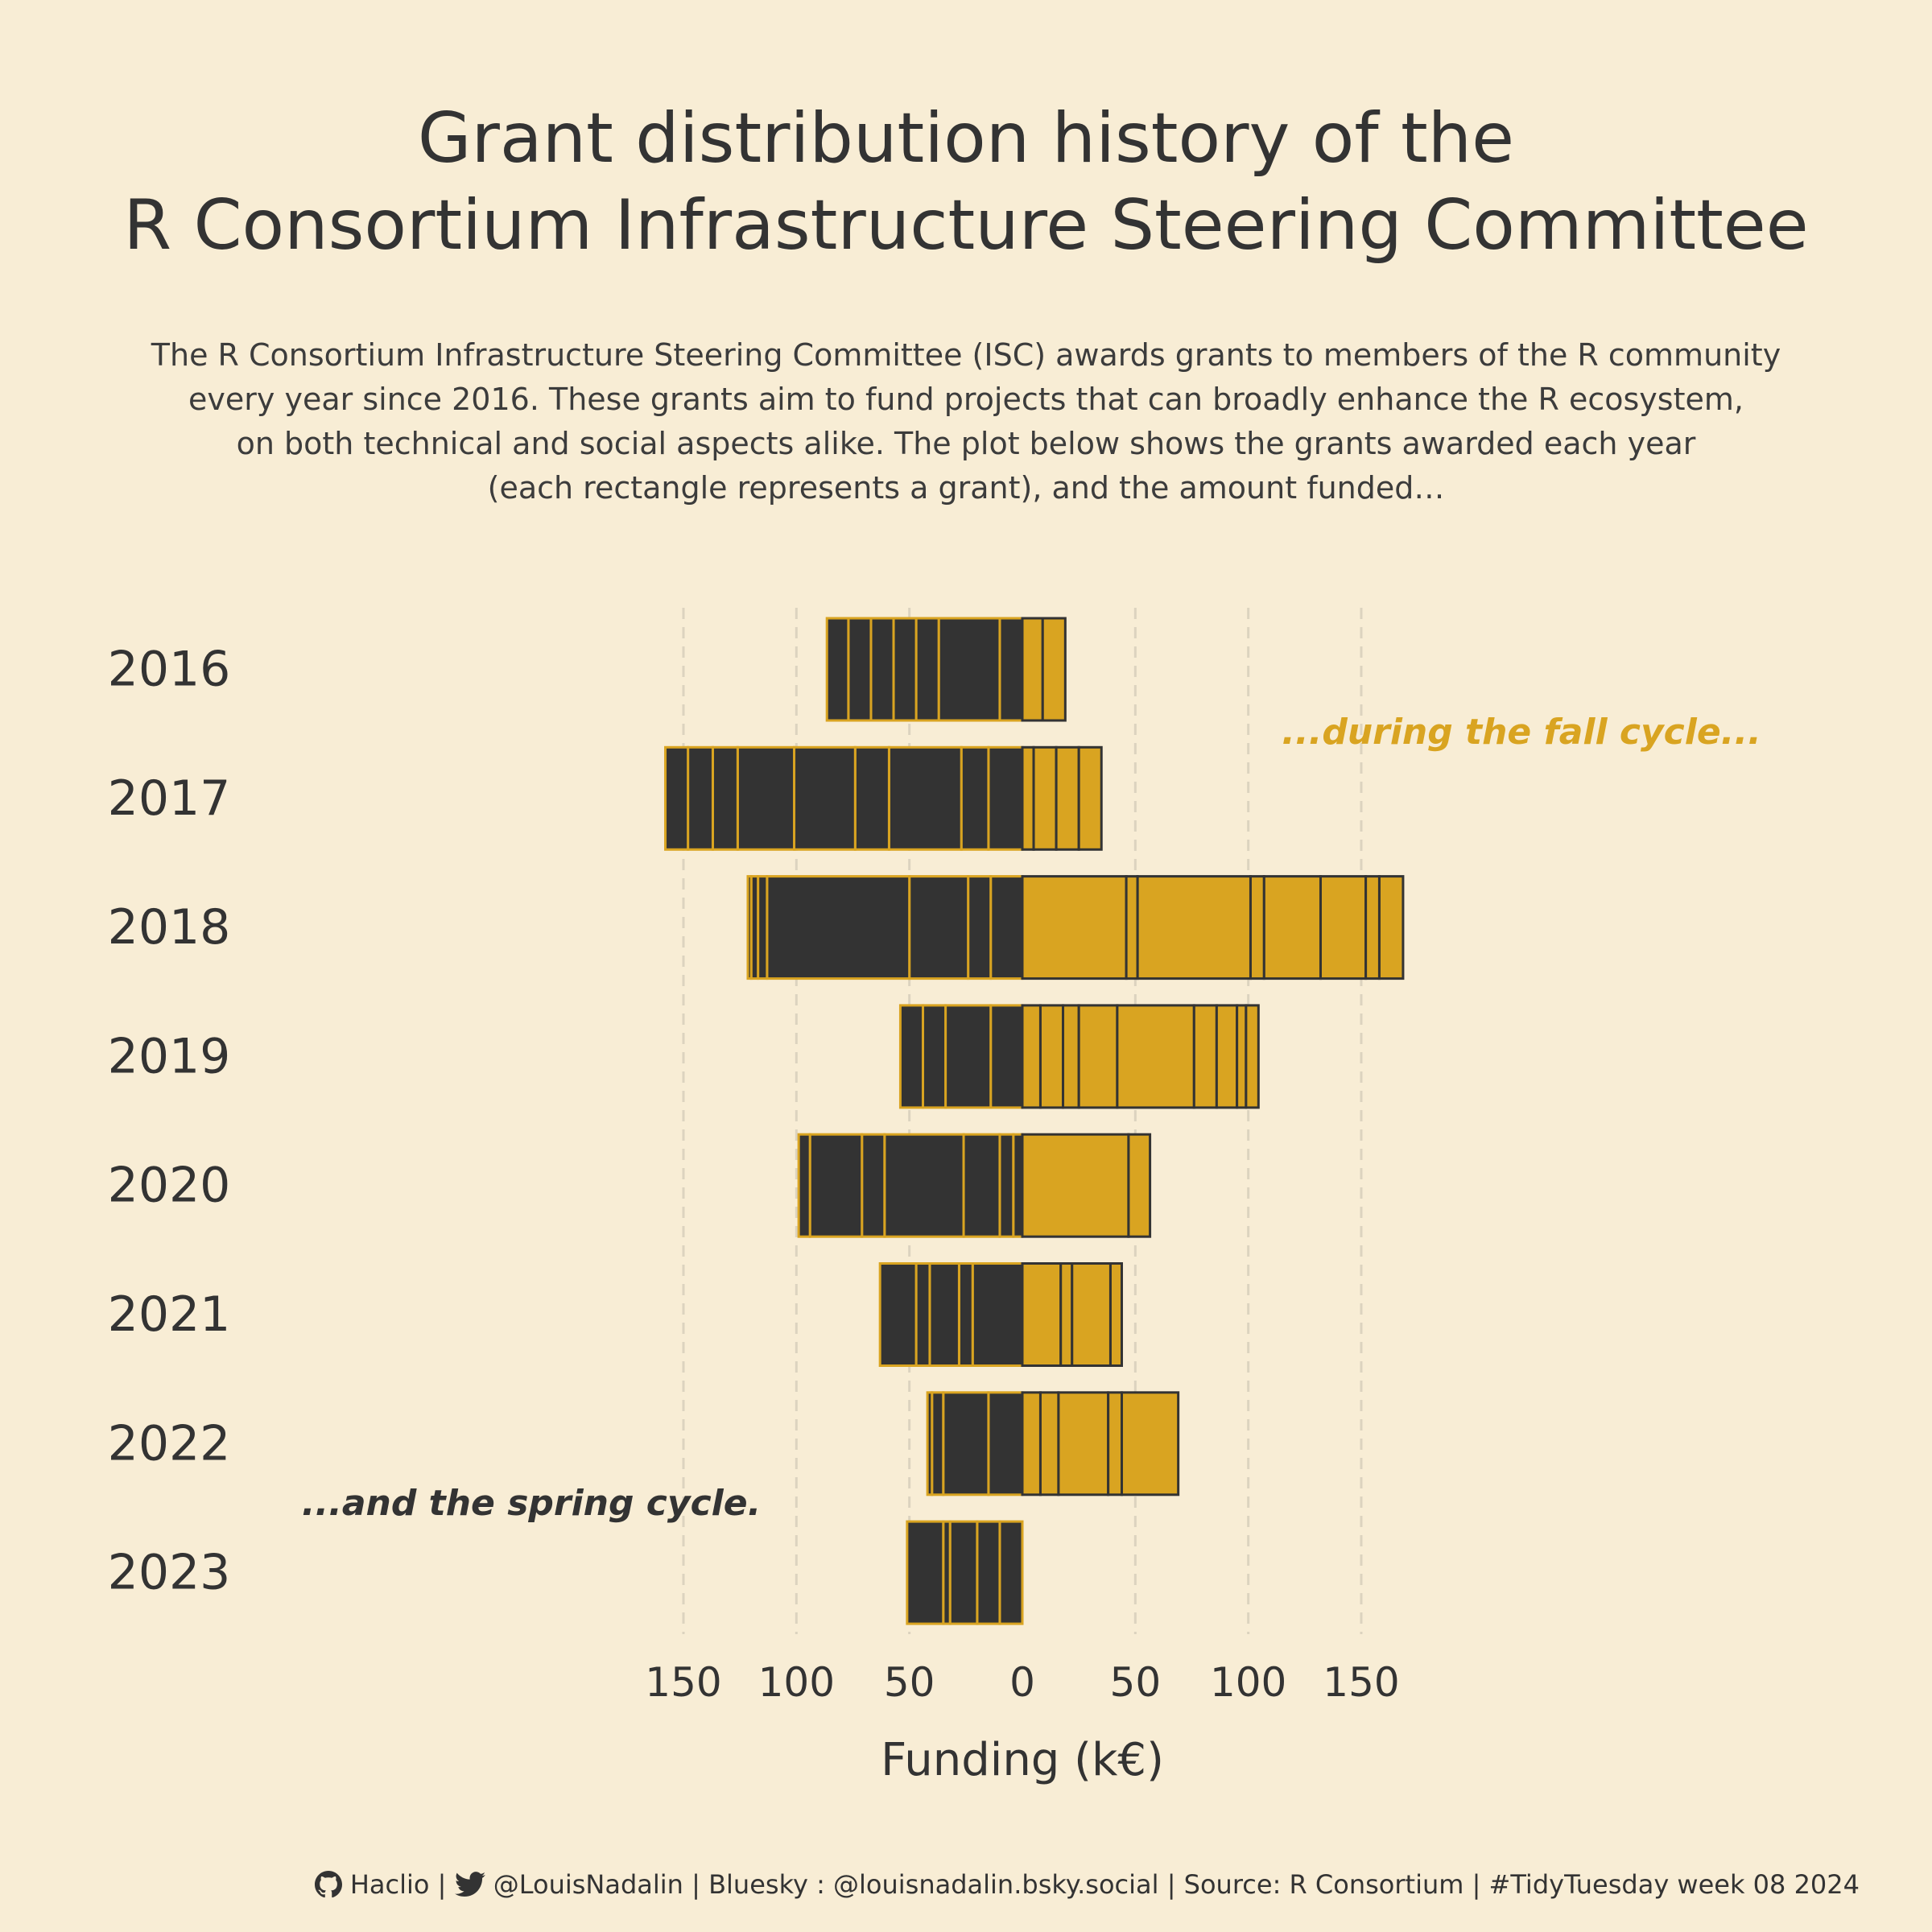  Describe the element at coordinates (169, 1443) in the screenshot. I see `y-tick-label: 2022` at that location.